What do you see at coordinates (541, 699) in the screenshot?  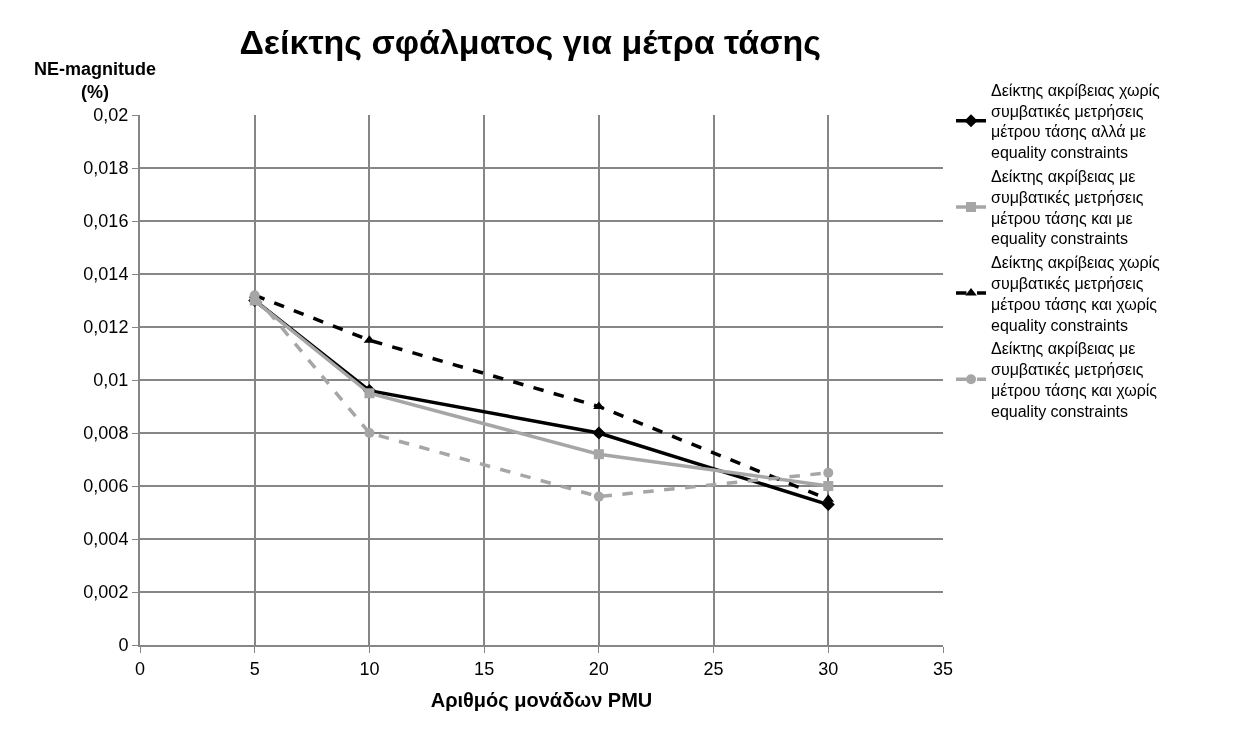 I see `x-axis-title: Αριθμός μονάδων PMU` at bounding box center [541, 699].